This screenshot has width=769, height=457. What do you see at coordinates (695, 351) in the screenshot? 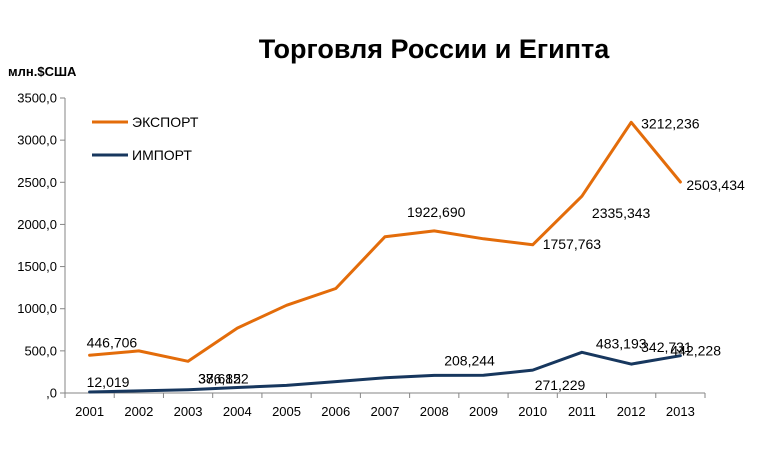
I see `data-label: 442,228` at bounding box center [695, 351].